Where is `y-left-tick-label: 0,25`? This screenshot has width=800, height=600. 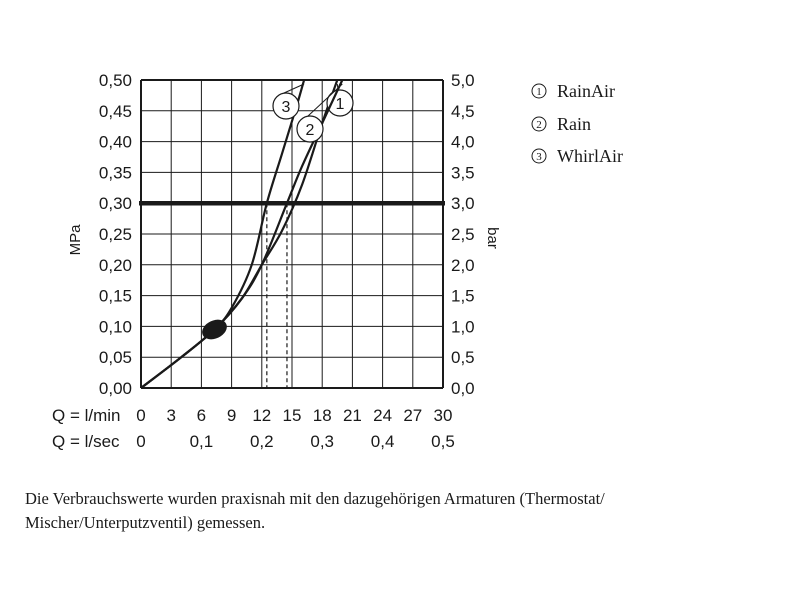
y-left-tick-label: 0,25 is located at coordinates (115, 234).